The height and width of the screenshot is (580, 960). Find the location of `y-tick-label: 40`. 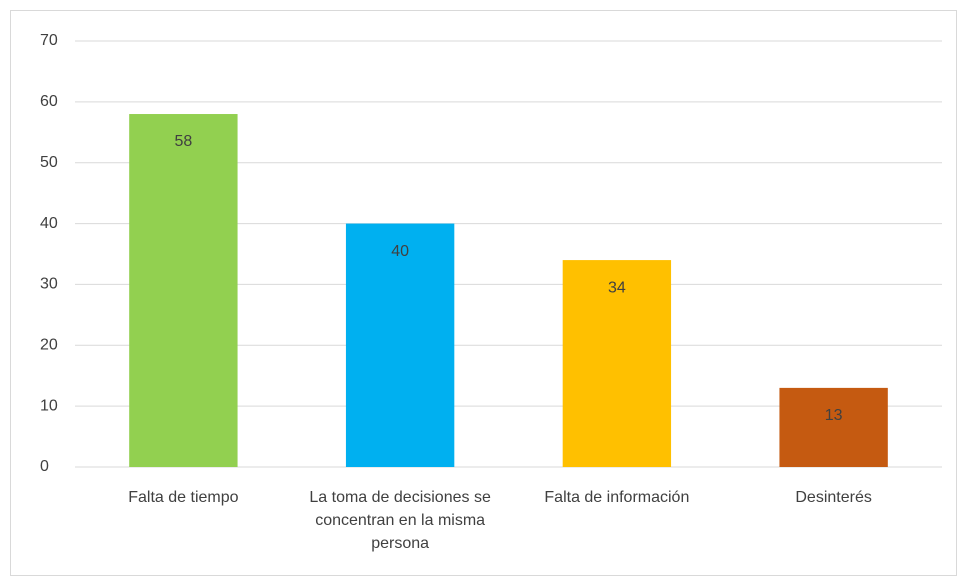

y-tick-label: 40 is located at coordinates (49, 223).